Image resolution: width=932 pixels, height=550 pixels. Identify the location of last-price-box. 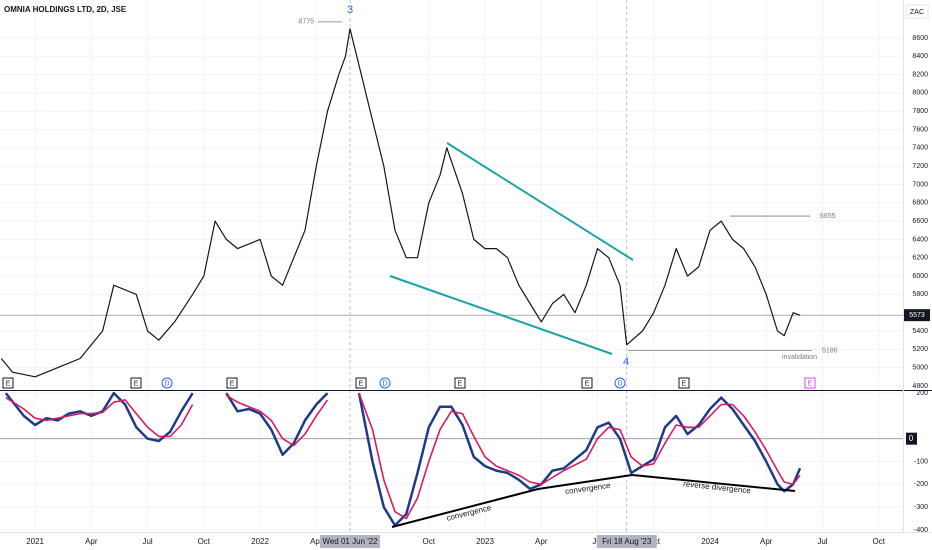
(917, 315).